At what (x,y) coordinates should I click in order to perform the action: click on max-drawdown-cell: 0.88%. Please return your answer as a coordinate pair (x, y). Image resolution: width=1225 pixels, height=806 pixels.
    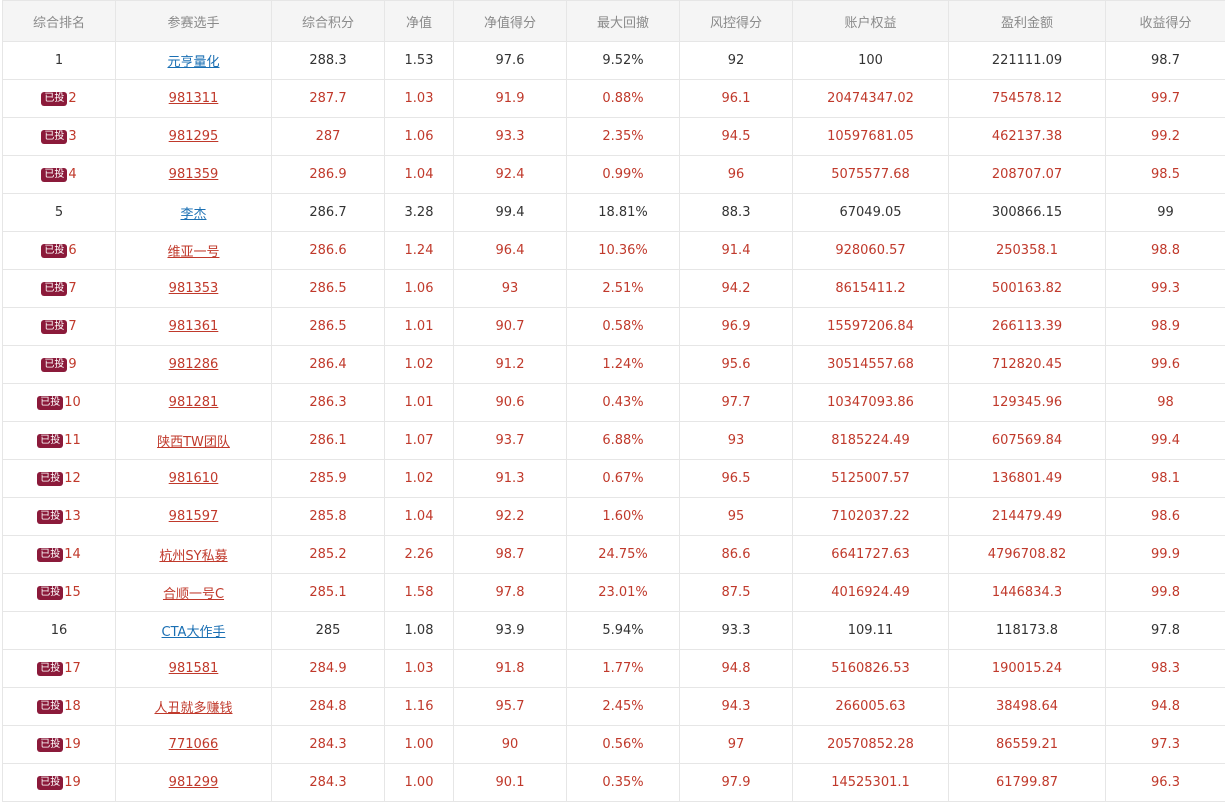
    Looking at the image, I should click on (623, 98).